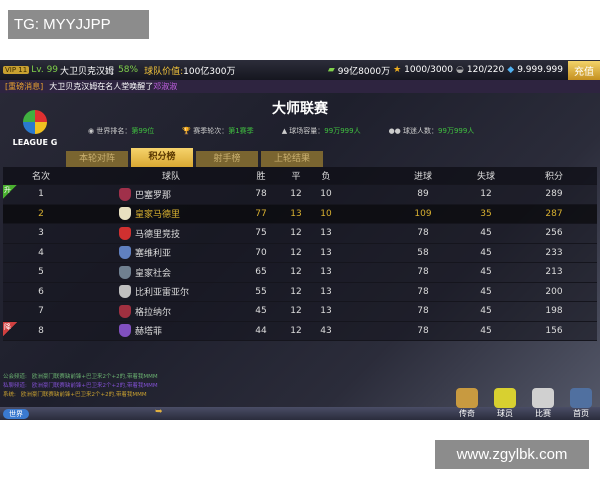 The image size is (600, 480). I want to click on tab-last-results: 上轮结果, so click(292, 159).